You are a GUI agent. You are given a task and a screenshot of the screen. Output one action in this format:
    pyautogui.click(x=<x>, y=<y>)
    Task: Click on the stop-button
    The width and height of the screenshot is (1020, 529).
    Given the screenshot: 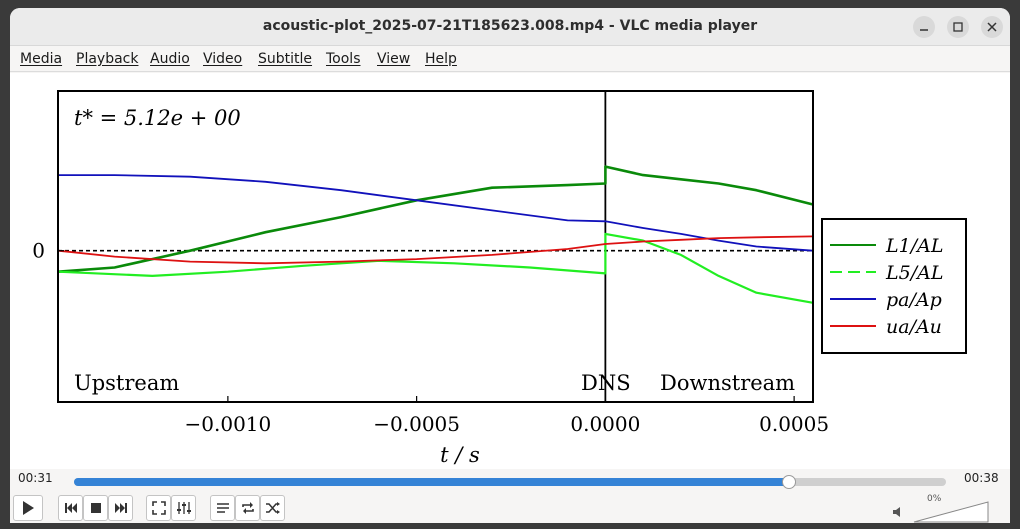 What is the action you would take?
    pyautogui.click(x=95, y=508)
    